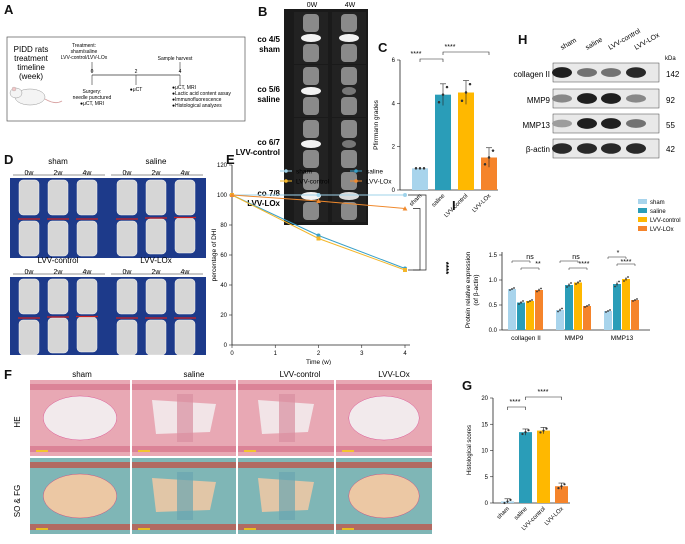  What do you see at coordinates (59, 272) in the screenshot?
I see `d-time-2w-c: 2w` at bounding box center [59, 272].